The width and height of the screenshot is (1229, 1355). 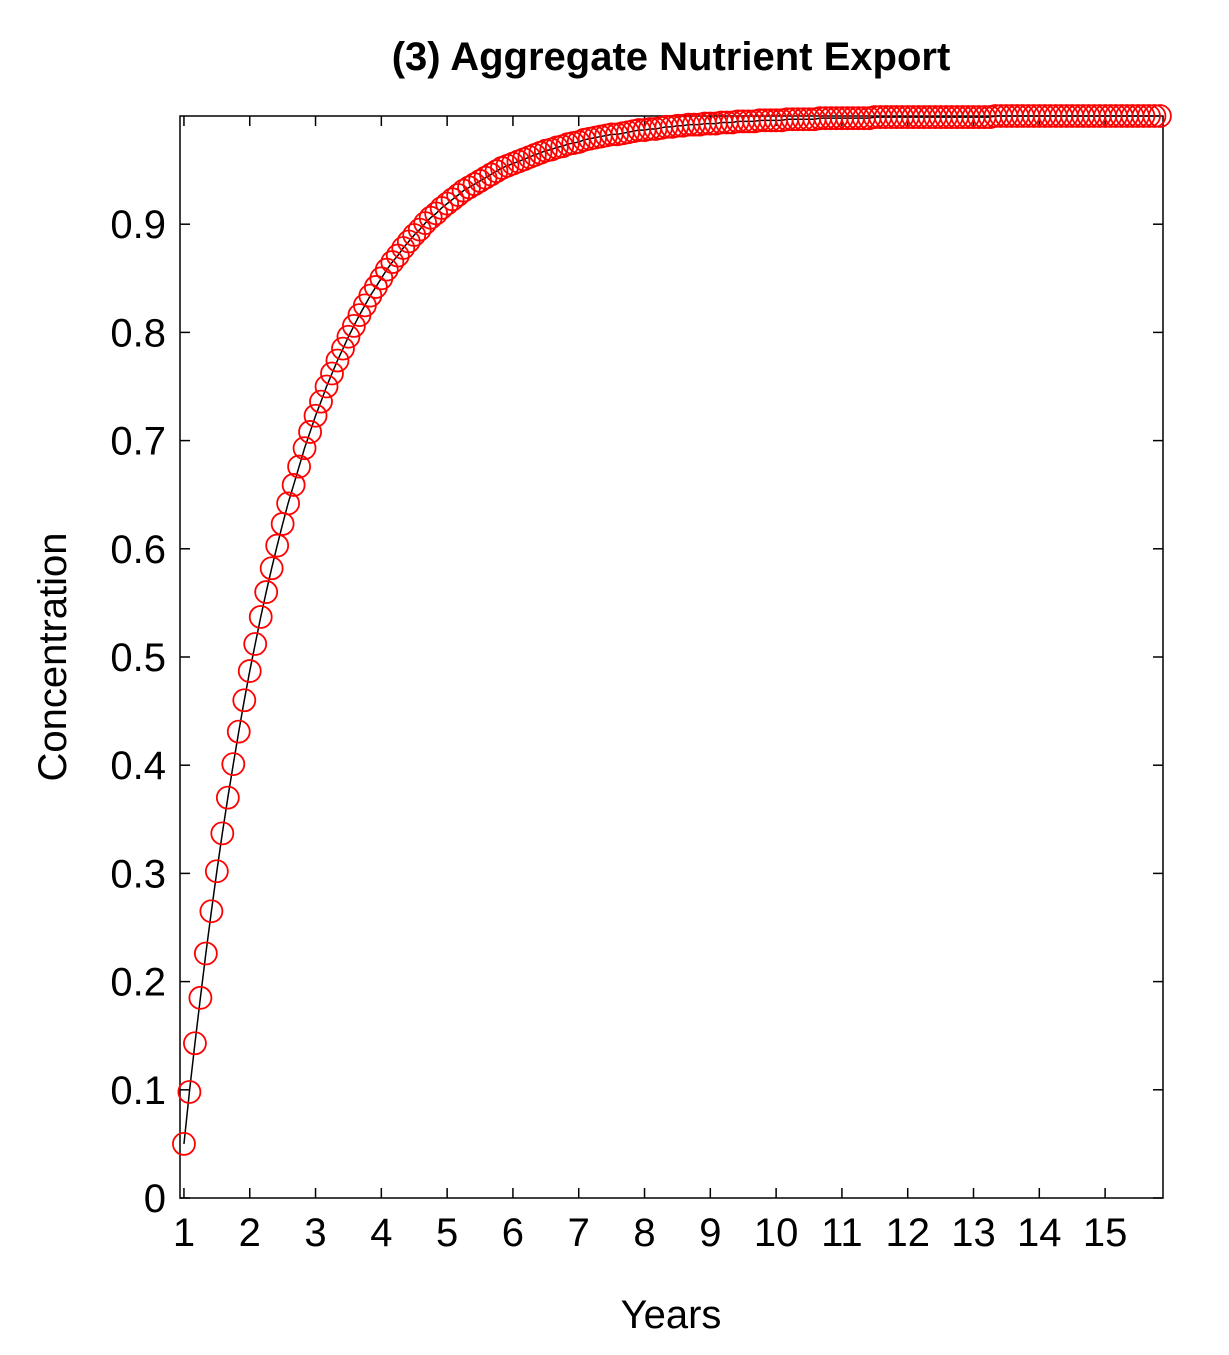 What do you see at coordinates (315, 1233) in the screenshot?
I see `x-tick-label: 3` at bounding box center [315, 1233].